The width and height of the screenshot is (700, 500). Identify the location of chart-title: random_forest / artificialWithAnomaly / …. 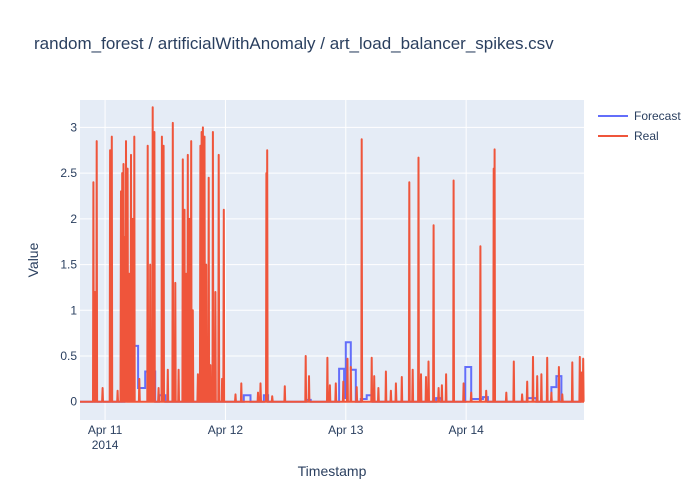
(294, 43).